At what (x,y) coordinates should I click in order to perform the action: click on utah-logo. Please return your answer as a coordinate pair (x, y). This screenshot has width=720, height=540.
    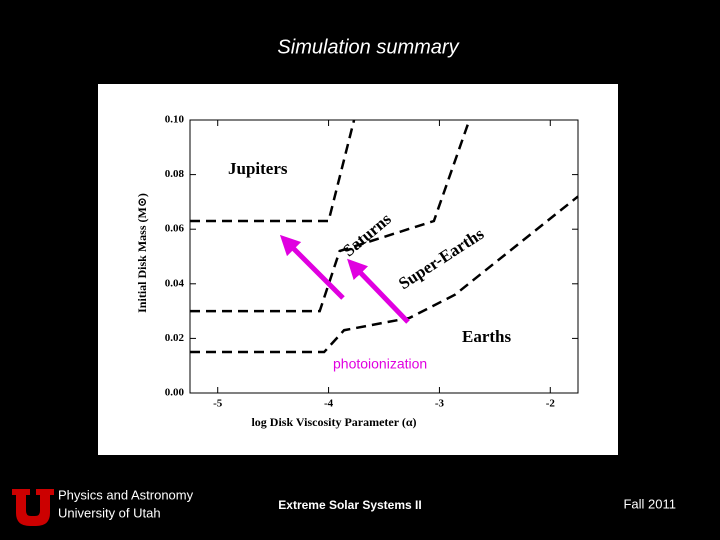
    Looking at the image, I should click on (33, 507).